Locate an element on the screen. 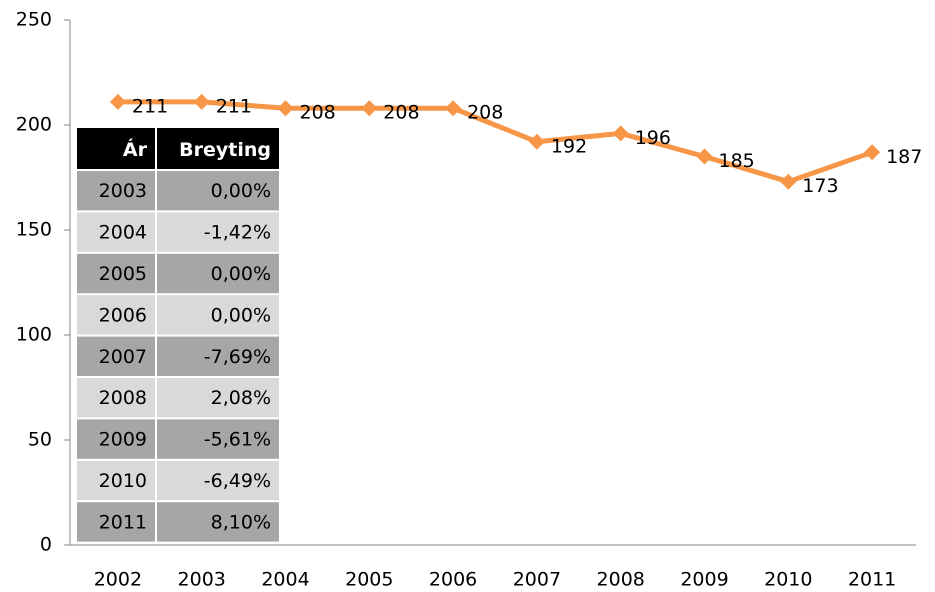  table-cell-text: 2007 is located at coordinates (123, 357).